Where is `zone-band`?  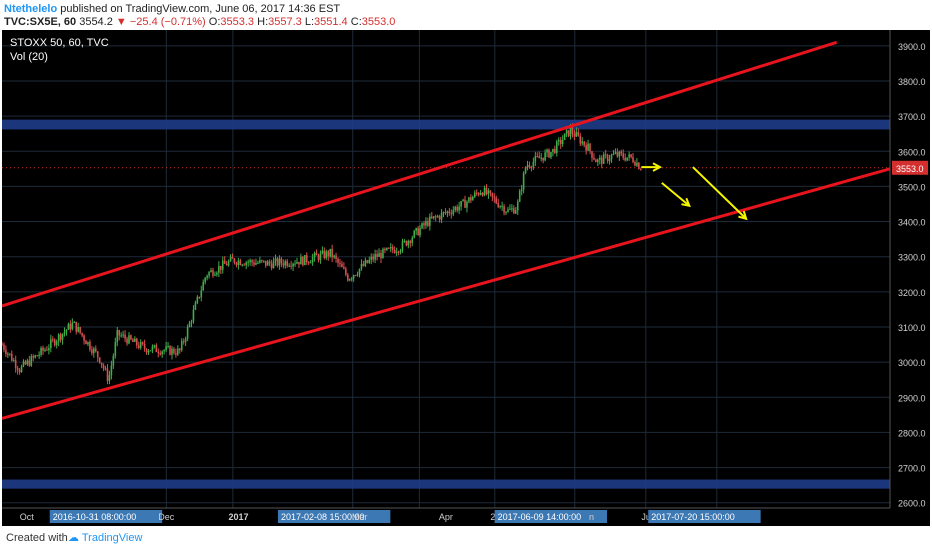
zone-band is located at coordinates (446, 124).